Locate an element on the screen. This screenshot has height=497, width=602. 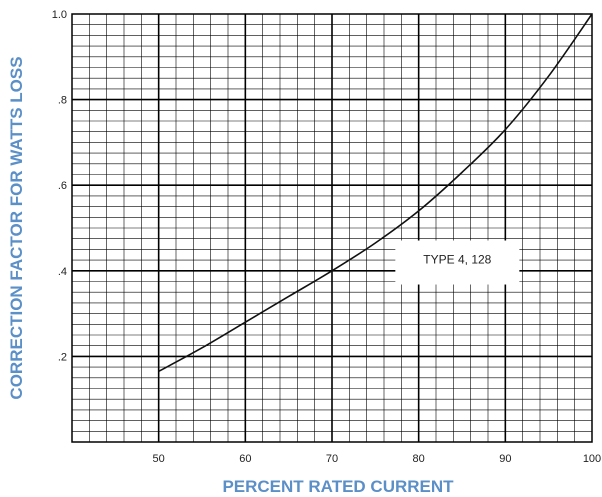
x-tick-labels: 50 60 70 80 90 100 is located at coordinates (377, 459).